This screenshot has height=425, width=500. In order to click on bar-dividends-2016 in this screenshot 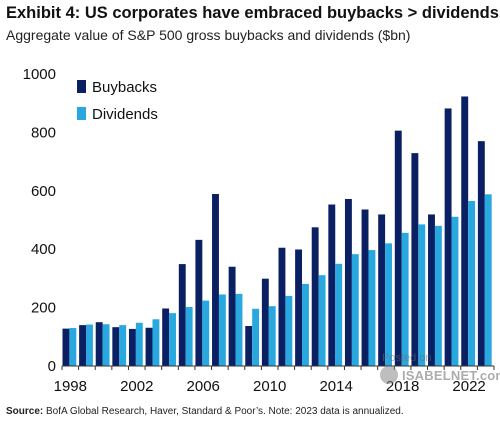, I will do `click(372, 308)`.